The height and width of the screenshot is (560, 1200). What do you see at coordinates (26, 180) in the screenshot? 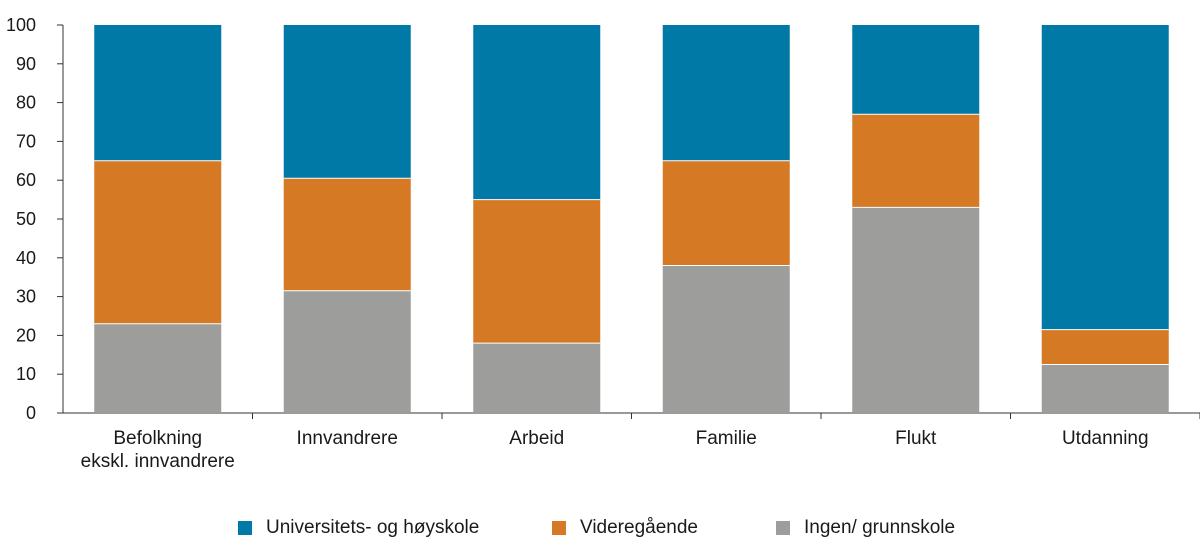
I see `y-tick-label: 60` at bounding box center [26, 180].